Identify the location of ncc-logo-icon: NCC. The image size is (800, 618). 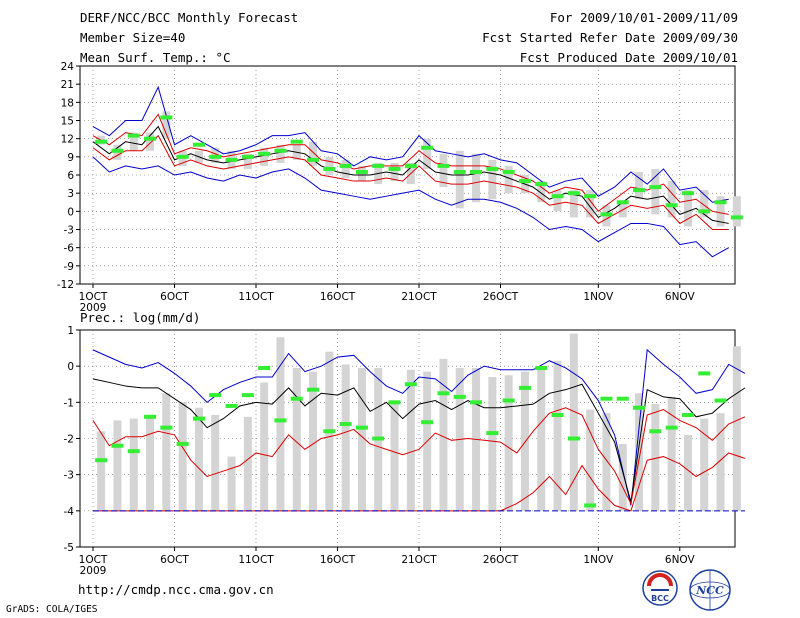
(710, 590).